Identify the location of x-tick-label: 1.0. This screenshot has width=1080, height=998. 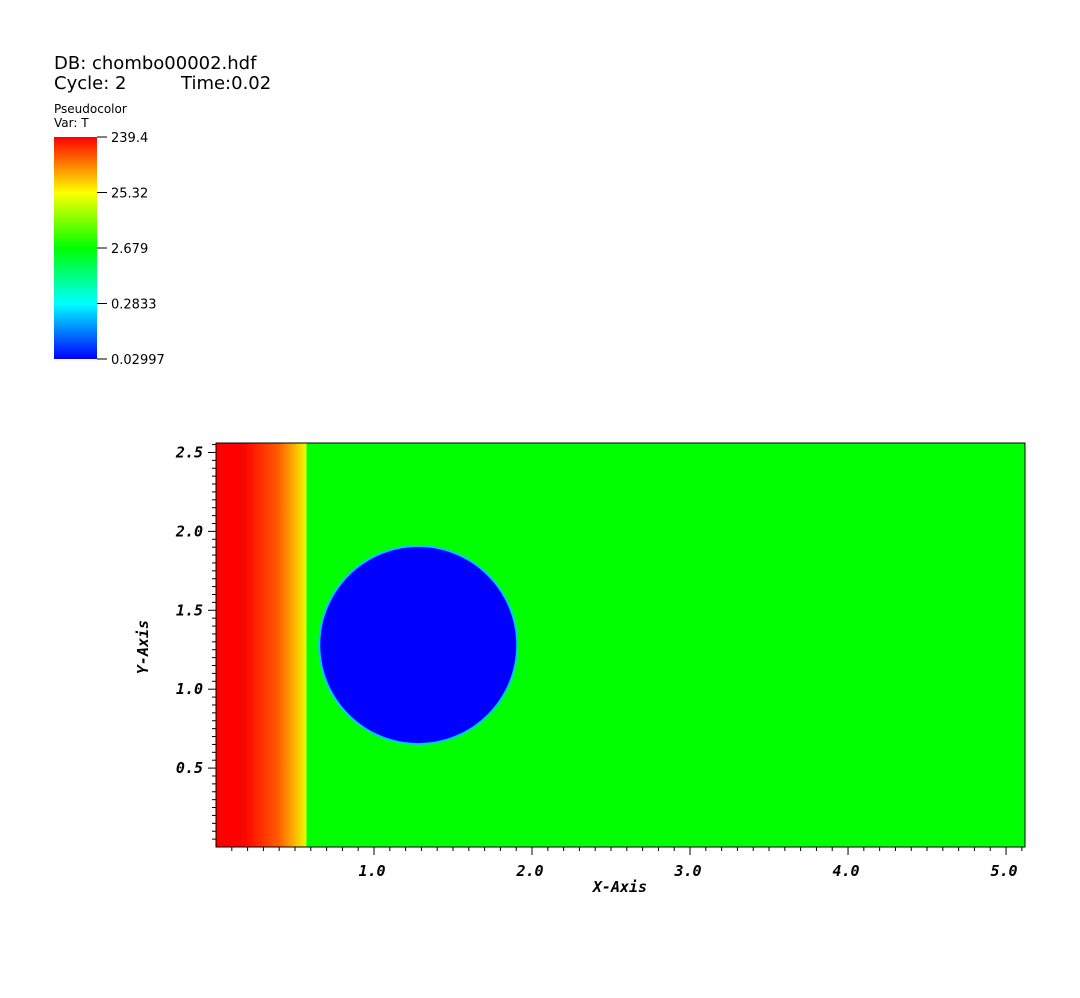
(371, 871).